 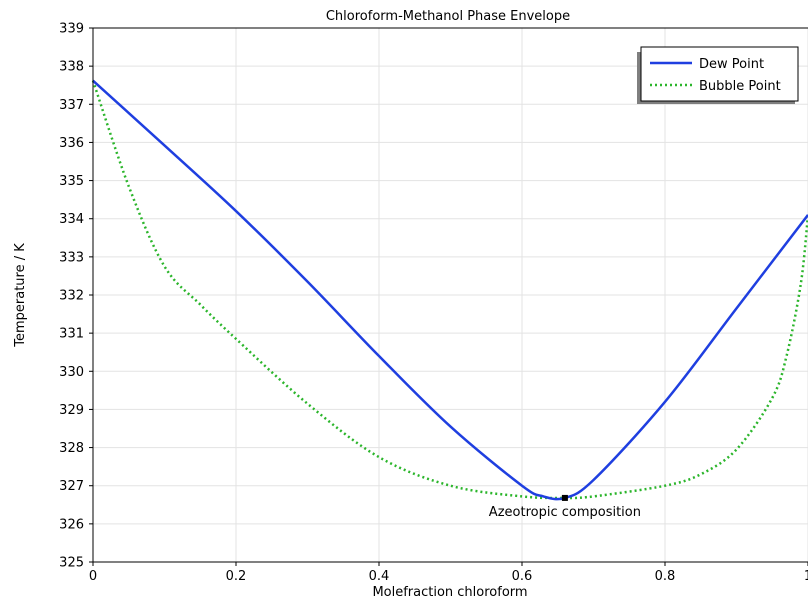 I want to click on x-tick-label: 0, so click(x=93, y=576).